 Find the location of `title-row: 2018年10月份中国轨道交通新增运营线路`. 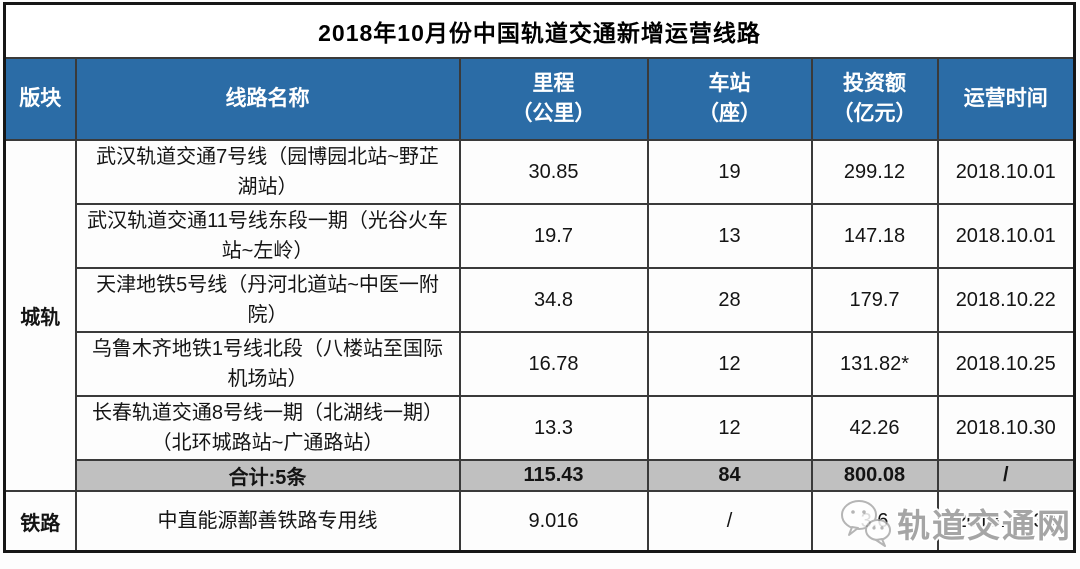

title-row: 2018年10月份中国轨道交通新增运营线路 is located at coordinates (539, 30).